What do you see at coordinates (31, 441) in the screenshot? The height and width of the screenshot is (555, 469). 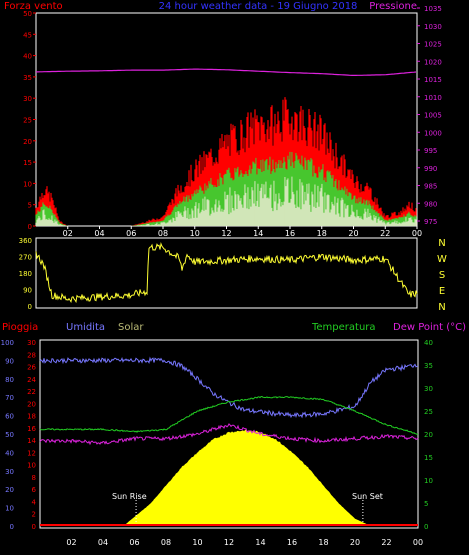 I see `rain-tick-label: 14` at bounding box center [31, 441].